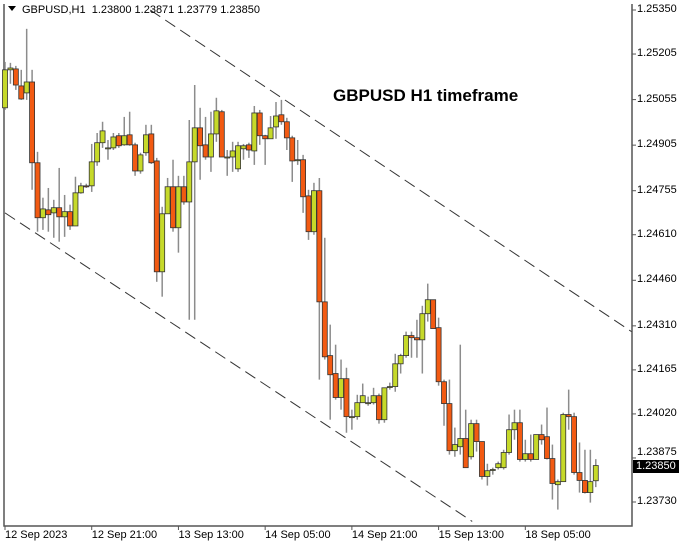 This screenshot has height=546, width=695. I want to click on x-tick-label: 12 Sep 21:00, so click(124, 535).